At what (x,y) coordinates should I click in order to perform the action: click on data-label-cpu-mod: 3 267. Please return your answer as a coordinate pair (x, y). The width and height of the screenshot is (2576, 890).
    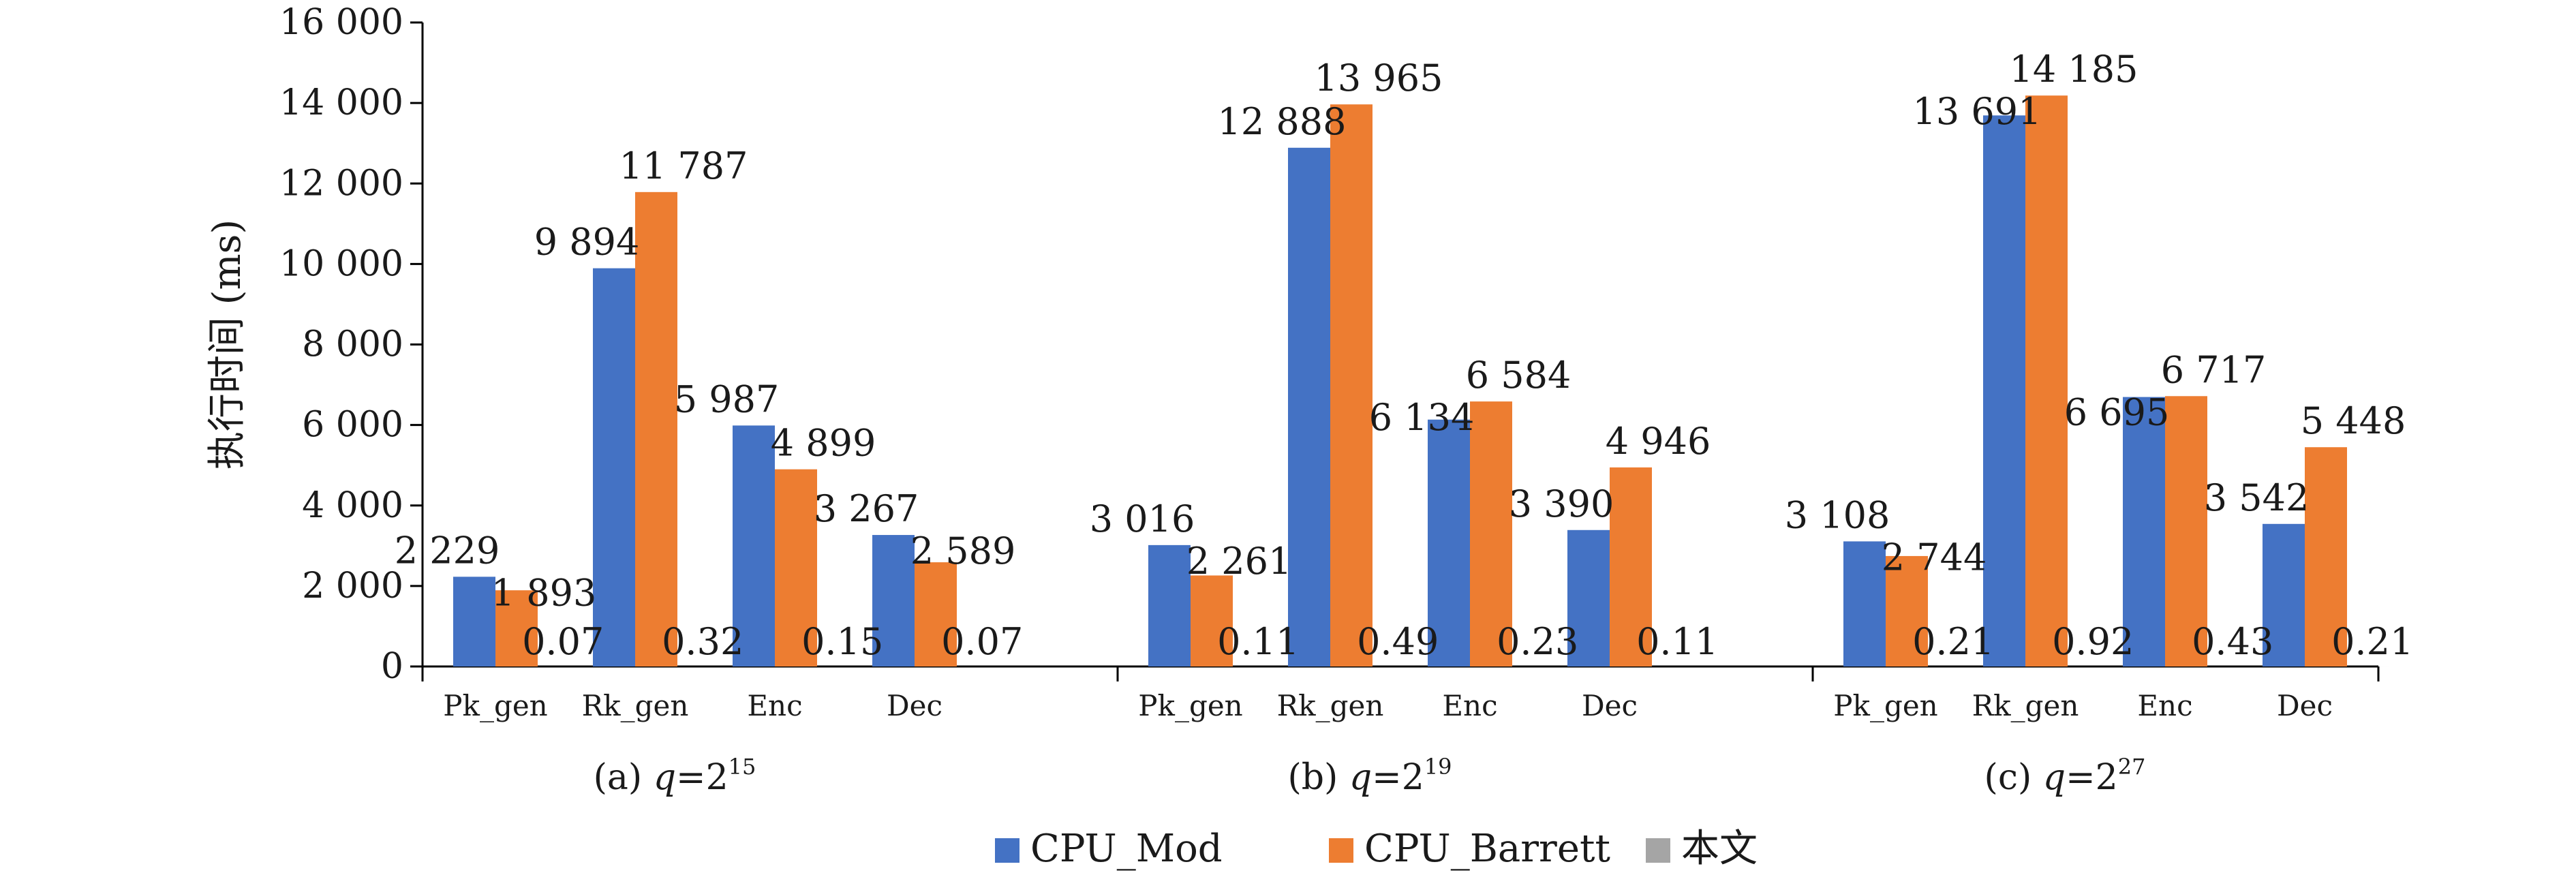
    Looking at the image, I should click on (867, 508).